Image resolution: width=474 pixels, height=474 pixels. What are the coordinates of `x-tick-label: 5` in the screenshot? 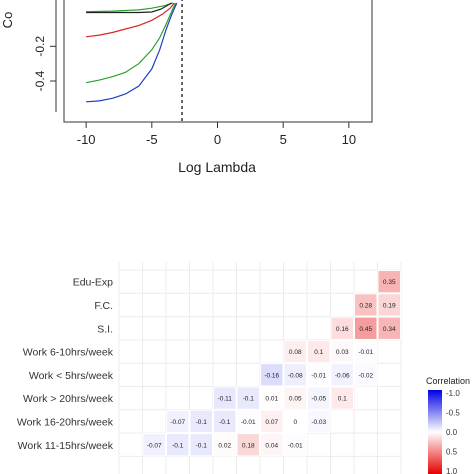 It's located at (283, 139).